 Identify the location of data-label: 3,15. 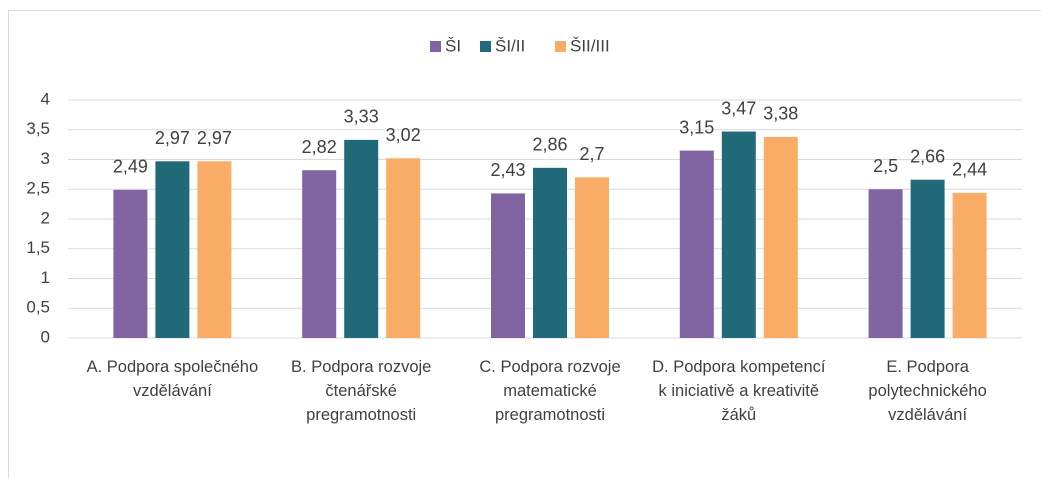
(696, 127).